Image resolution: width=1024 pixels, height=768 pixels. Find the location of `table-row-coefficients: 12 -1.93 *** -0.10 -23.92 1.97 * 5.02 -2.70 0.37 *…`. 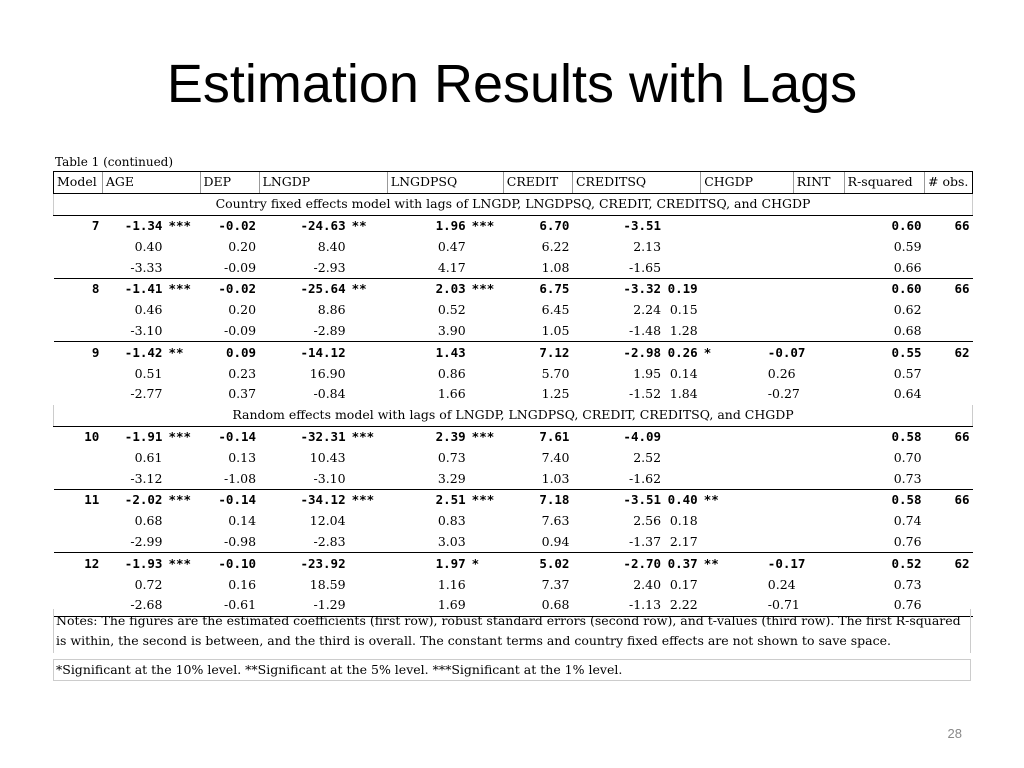

table-row-coefficients: 12 -1.93 *** -0.10 -23.92 1.97 * 5.02 -2.70 0.37 *… is located at coordinates (513, 563).